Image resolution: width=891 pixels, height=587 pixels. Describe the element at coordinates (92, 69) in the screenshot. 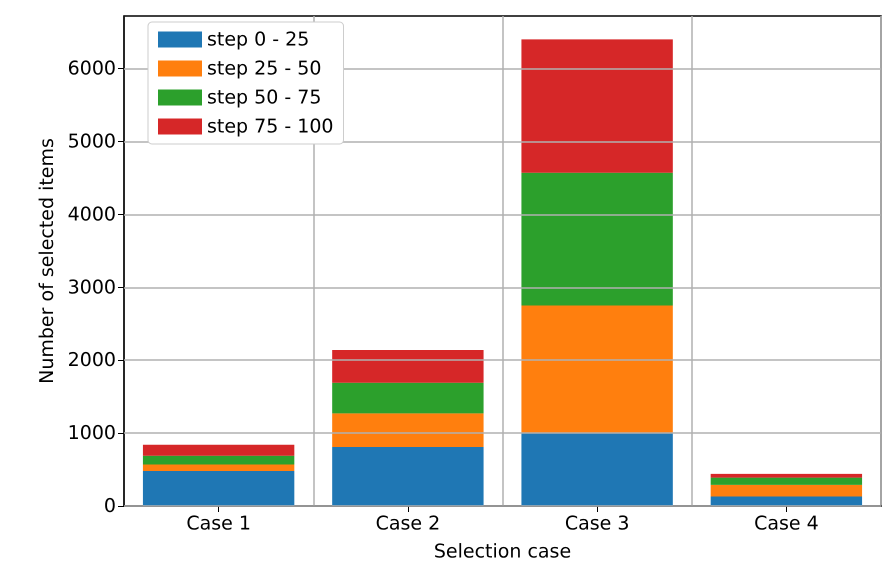

I see `y-tick-label: 6000` at that location.